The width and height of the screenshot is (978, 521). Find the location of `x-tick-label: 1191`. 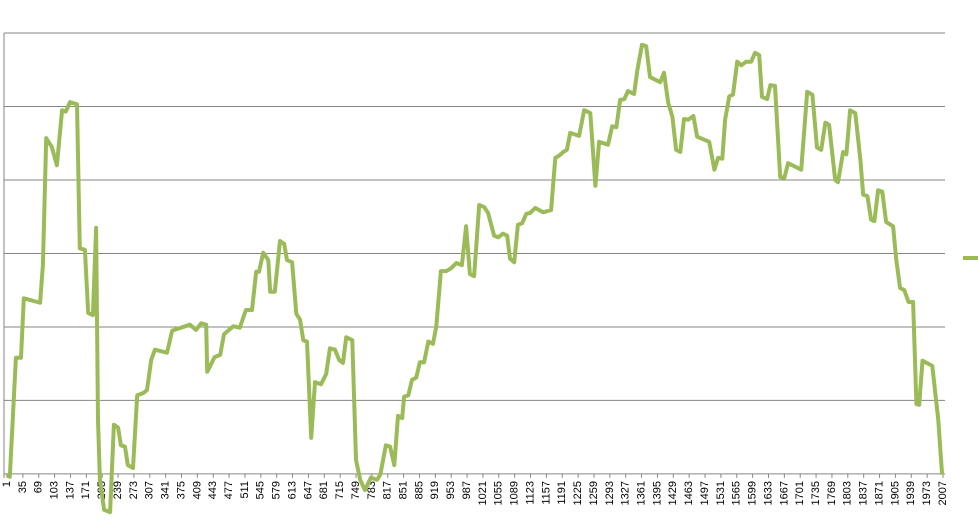

x-tick-label: 1191 is located at coordinates (562, 493).